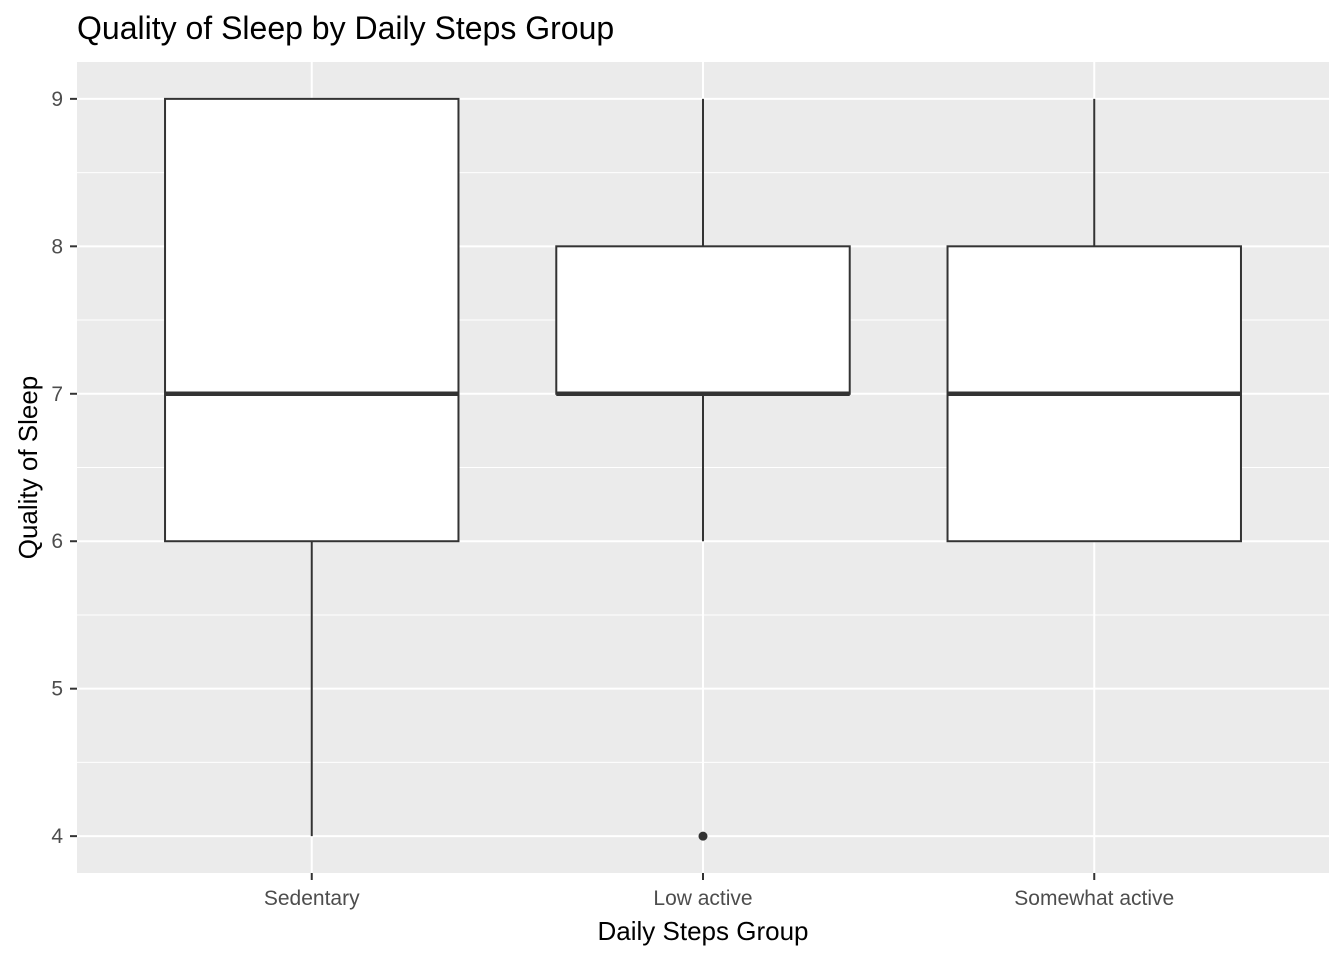 The image size is (1344, 960). I want to click on chart-title: Quality of Sleep by Daily Steps Group, so click(346, 28).